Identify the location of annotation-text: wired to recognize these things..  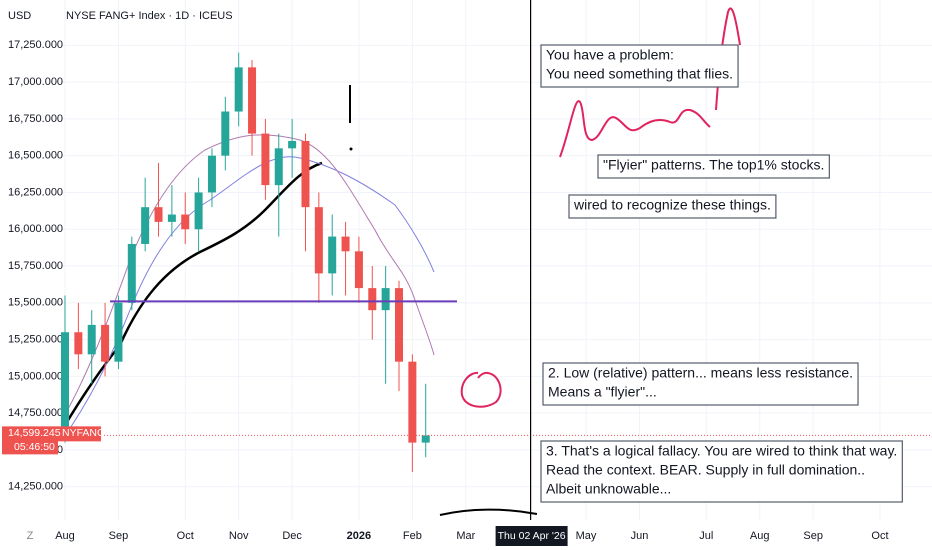
(672, 205).